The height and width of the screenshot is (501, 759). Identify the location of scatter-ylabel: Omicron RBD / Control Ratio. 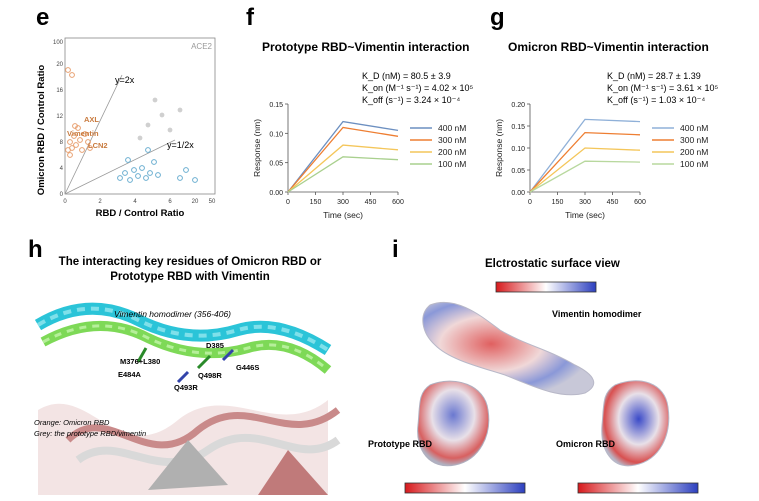
(41, 130).